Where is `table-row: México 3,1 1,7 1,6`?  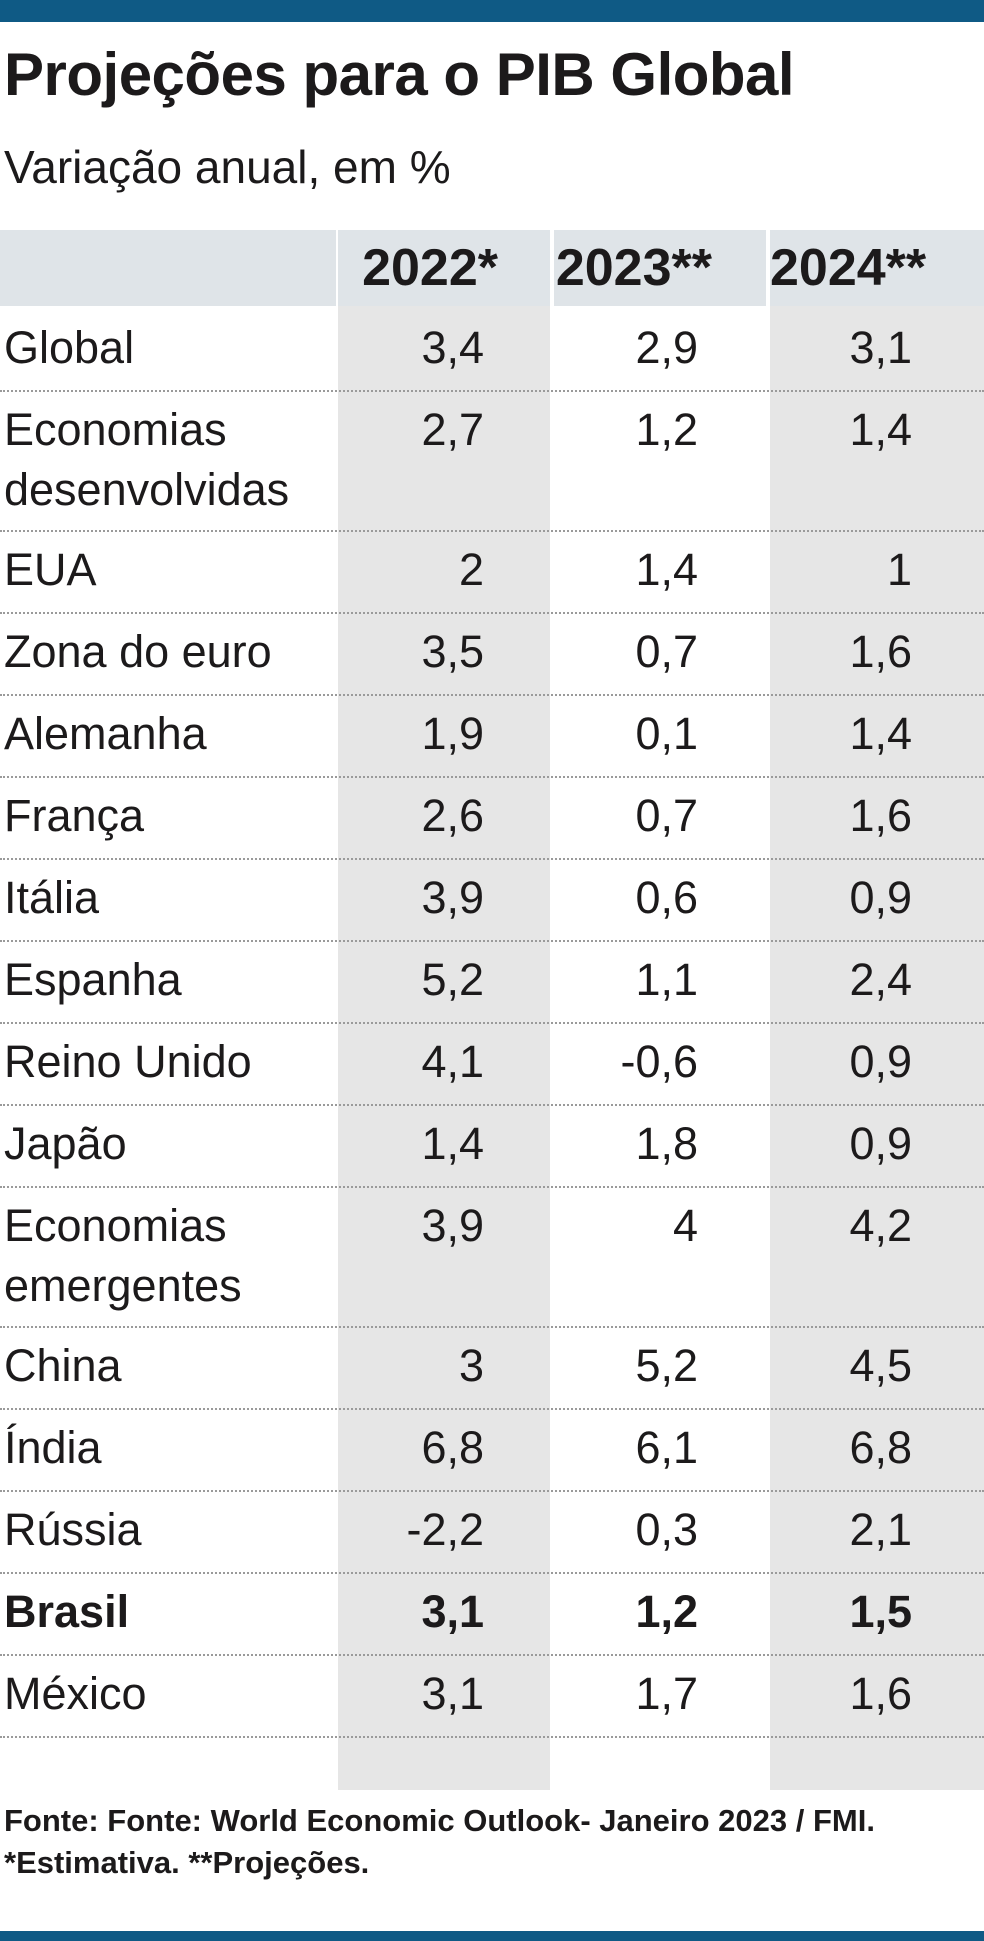
table-row: México 3,1 1,7 1,6 is located at coordinates (492, 1697).